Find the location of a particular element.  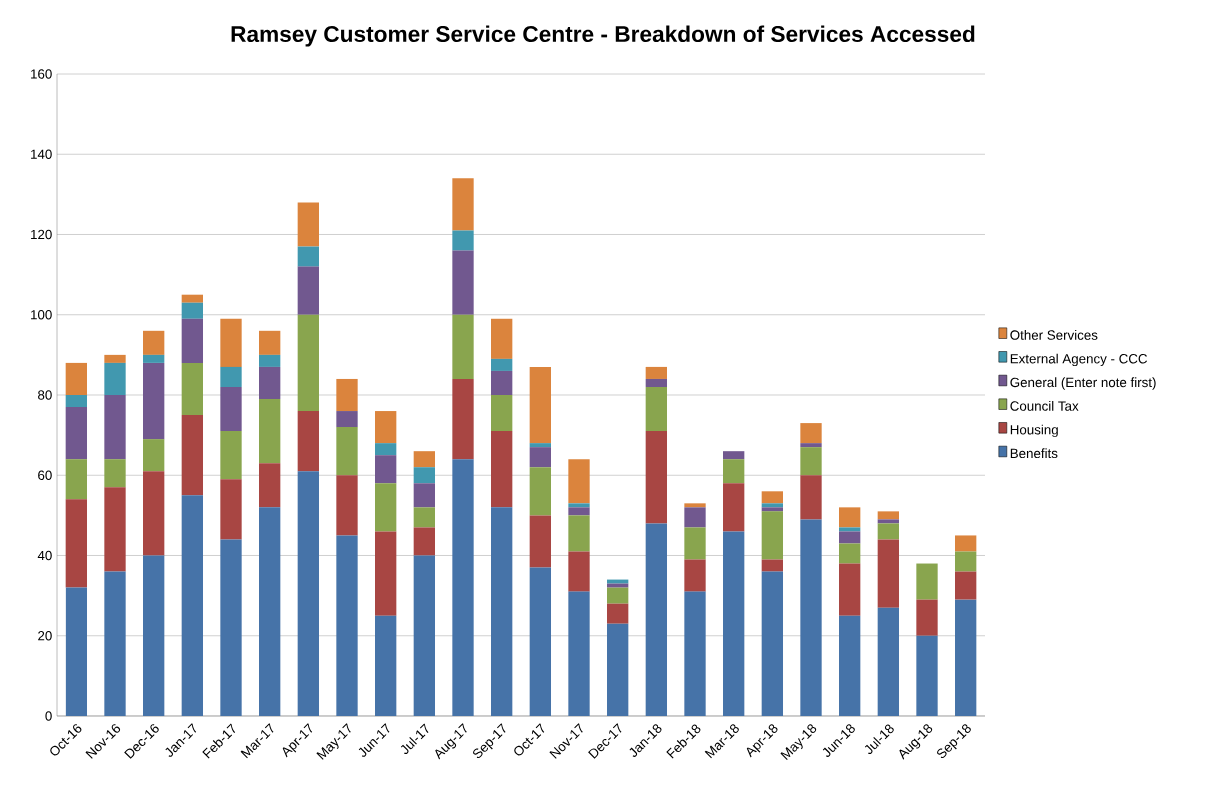

legend-label: External Agency - CCC is located at coordinates (1079, 360).